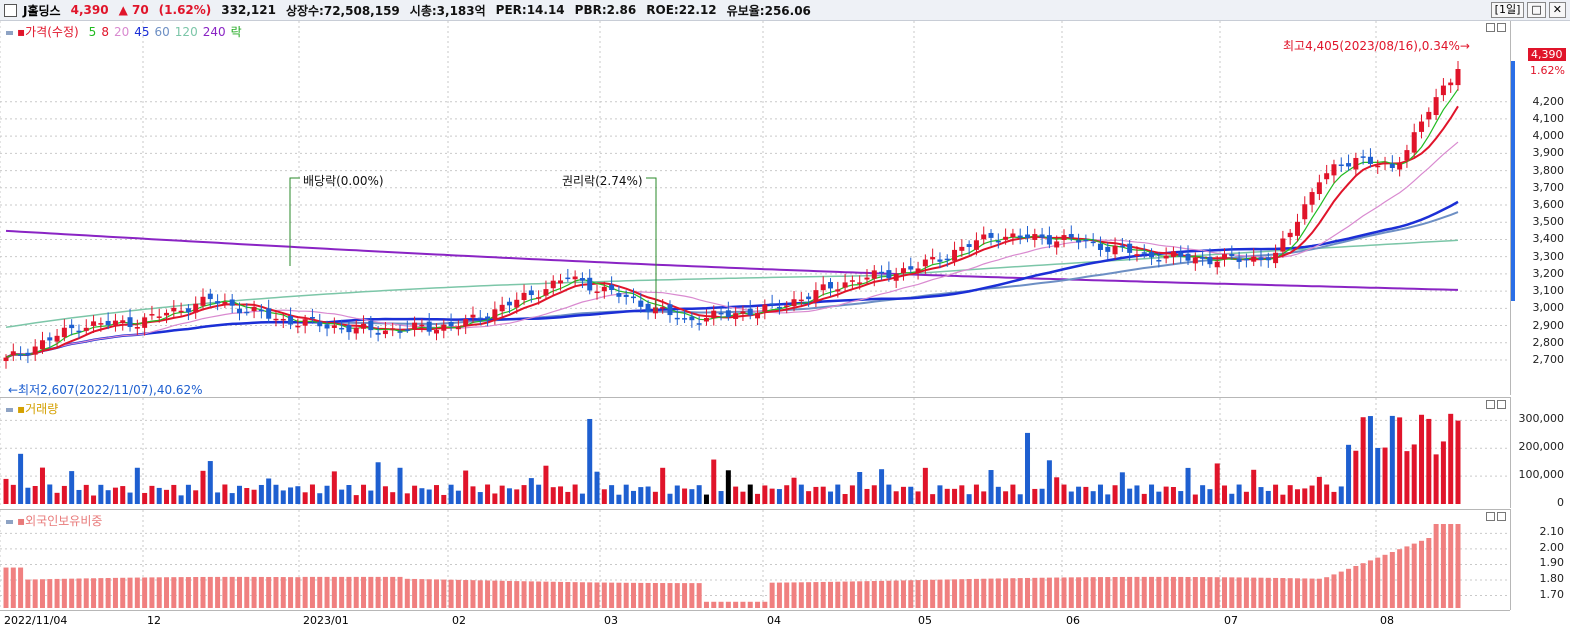 This screenshot has width=1570, height=630. What do you see at coordinates (10, 10) in the screenshot?
I see `select-checkbox` at bounding box center [10, 10].